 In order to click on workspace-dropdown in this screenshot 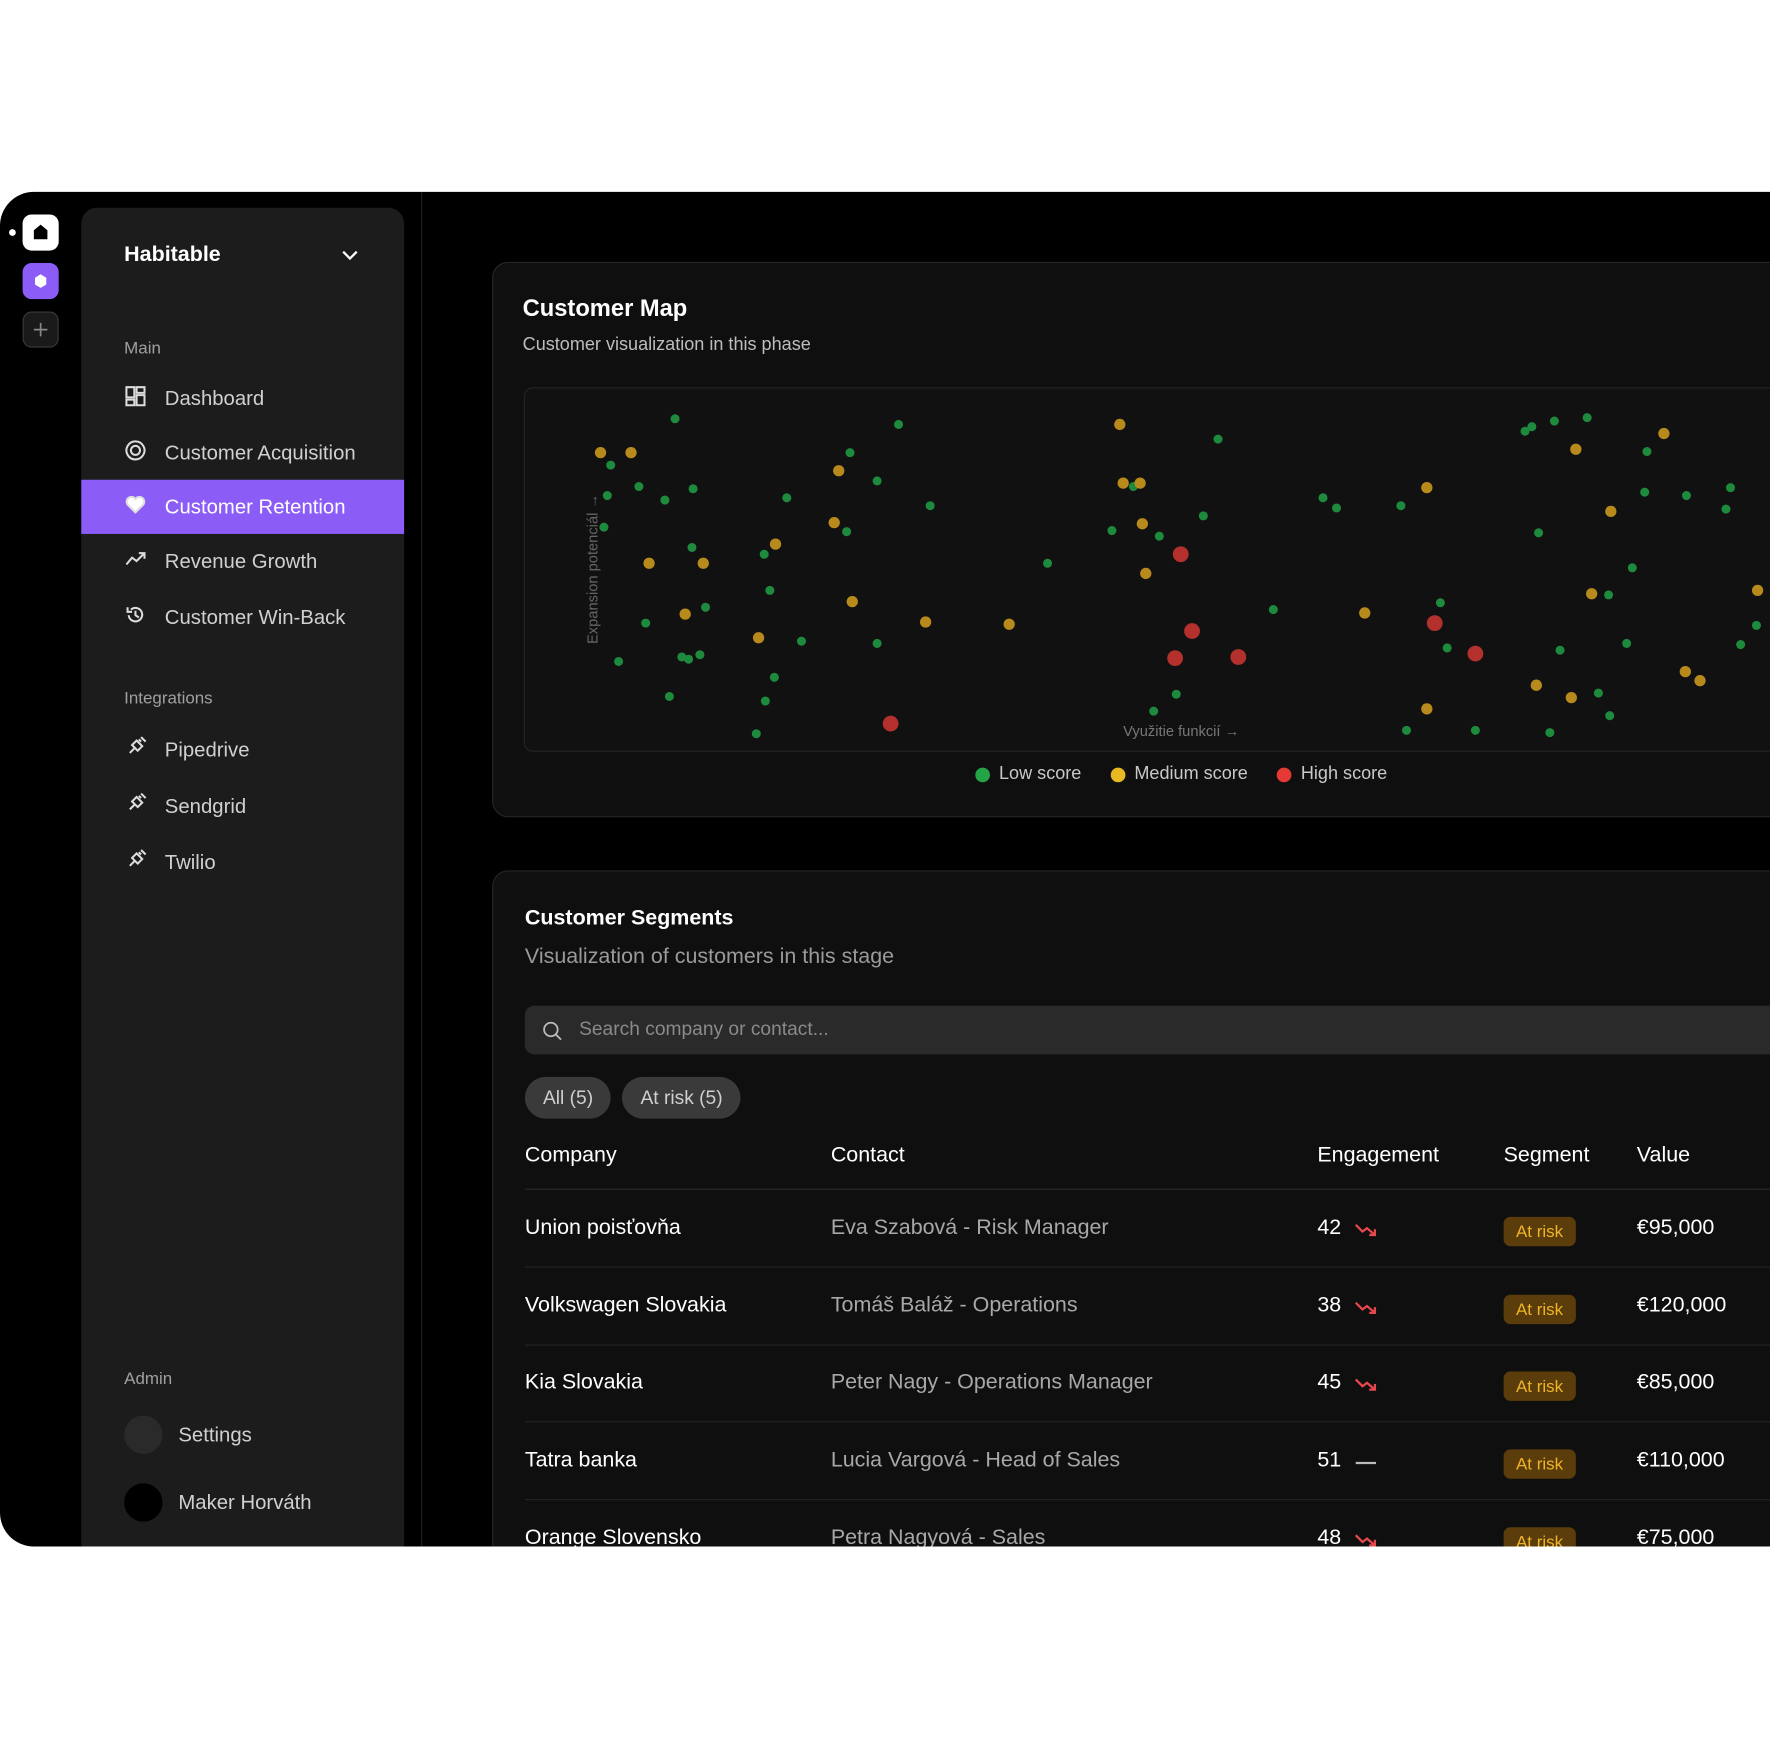, I will do `click(350, 255)`.